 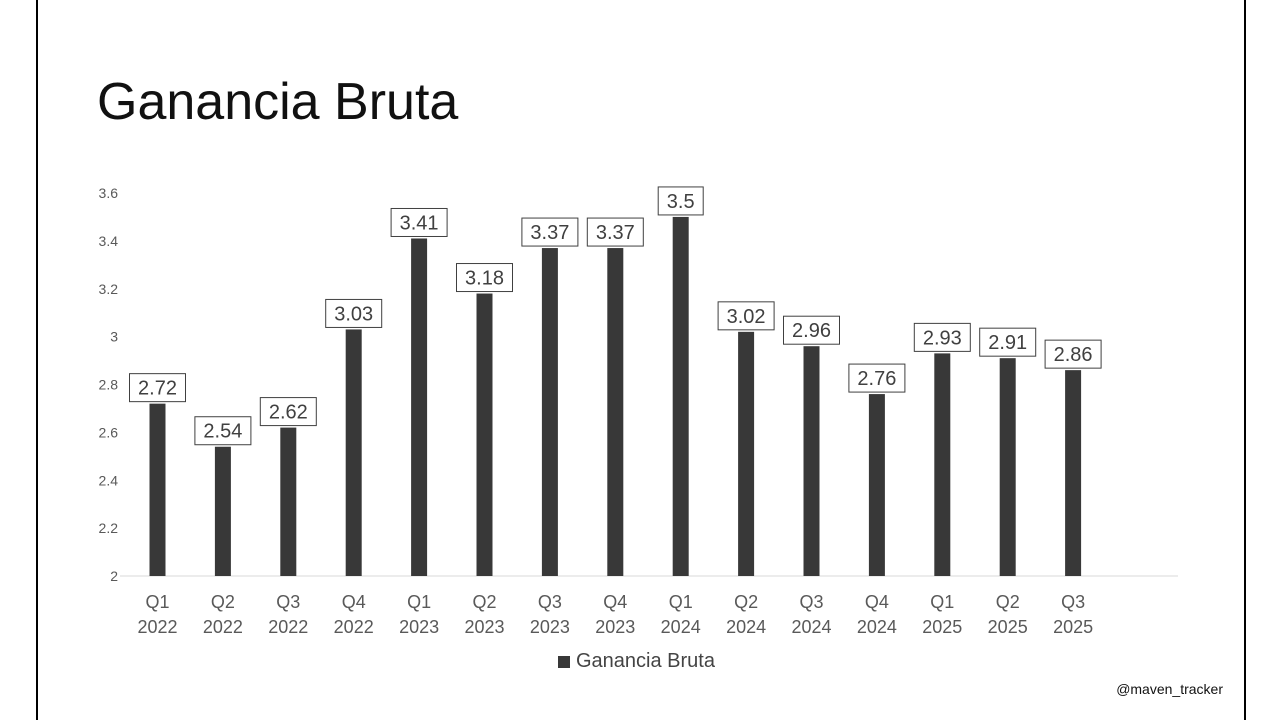 I want to click on data-label: 2.62, so click(x=288, y=413).